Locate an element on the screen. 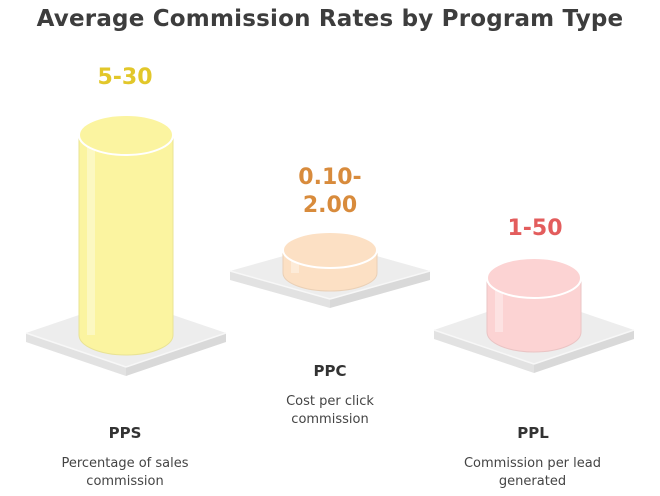 This screenshot has width=660, height=496. platform-edge-ppl is located at coordinates (484, 347).